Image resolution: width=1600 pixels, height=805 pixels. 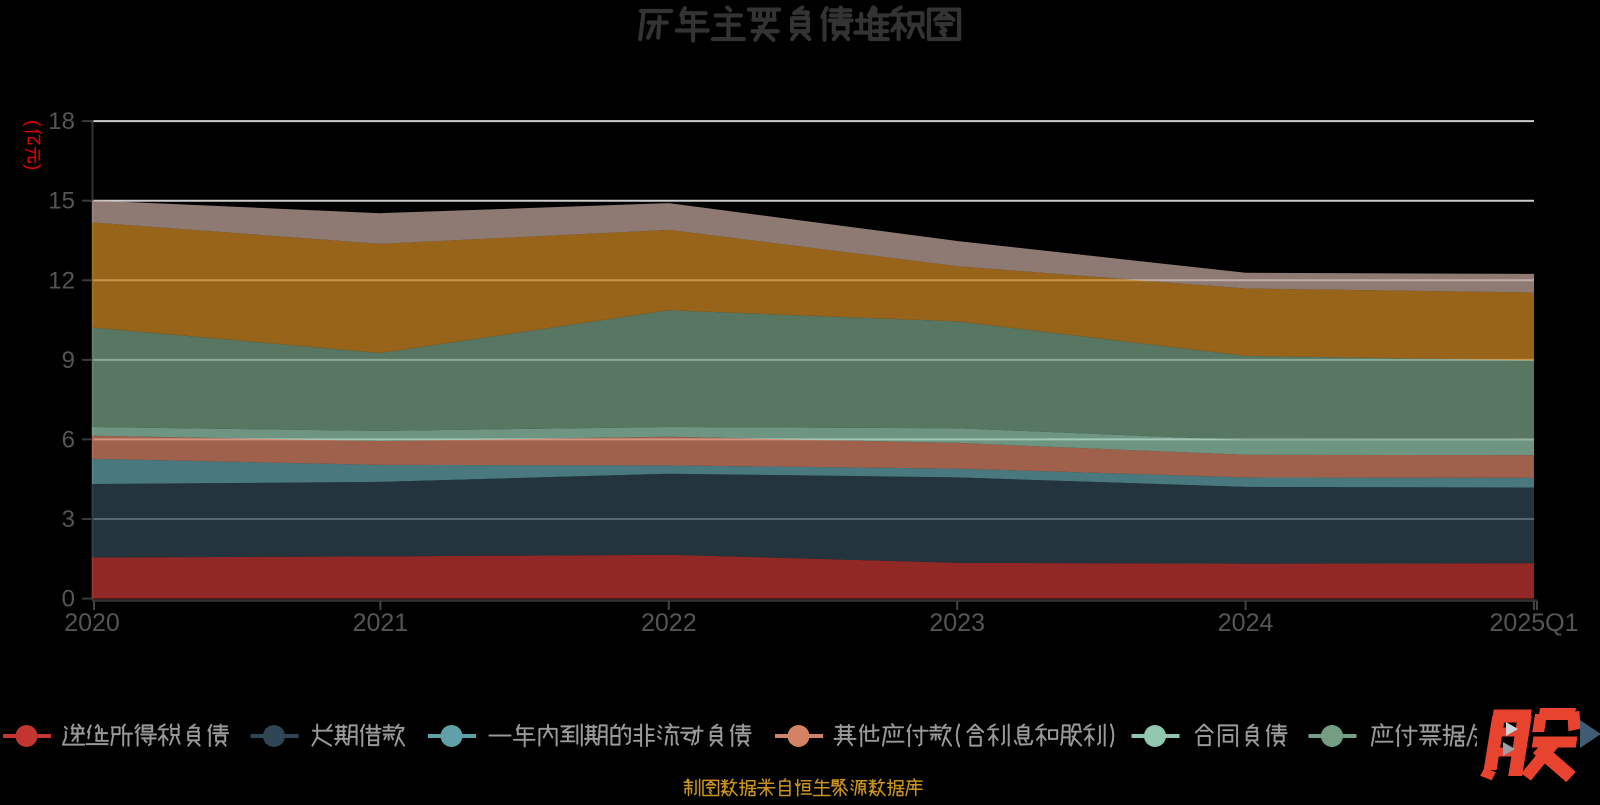 What do you see at coordinates (68, 519) in the screenshot?
I see `svg-text: 3` at bounding box center [68, 519].